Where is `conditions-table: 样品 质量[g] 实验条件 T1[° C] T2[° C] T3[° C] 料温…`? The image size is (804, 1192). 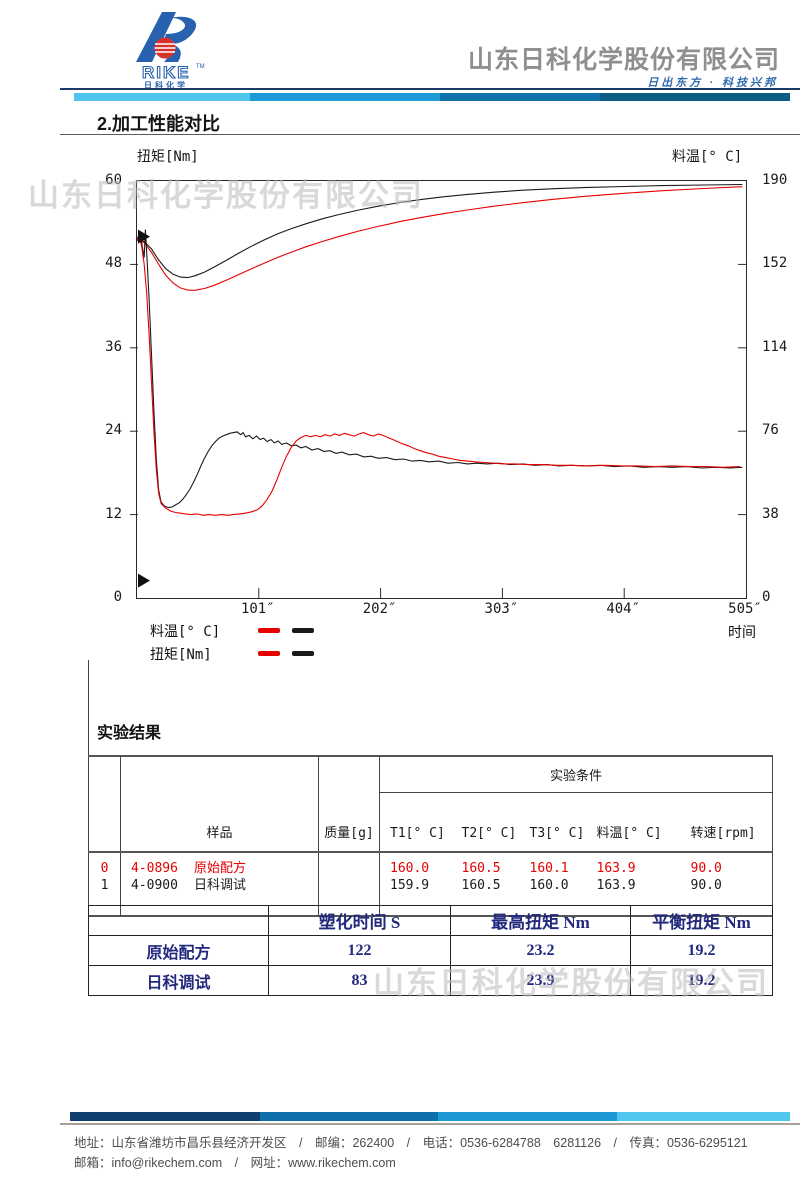
conditions-table: 样品 质量[g] 实验条件 T1[° C] T2[° C] T3[° C] 料温… is located at coordinates (431, 836).